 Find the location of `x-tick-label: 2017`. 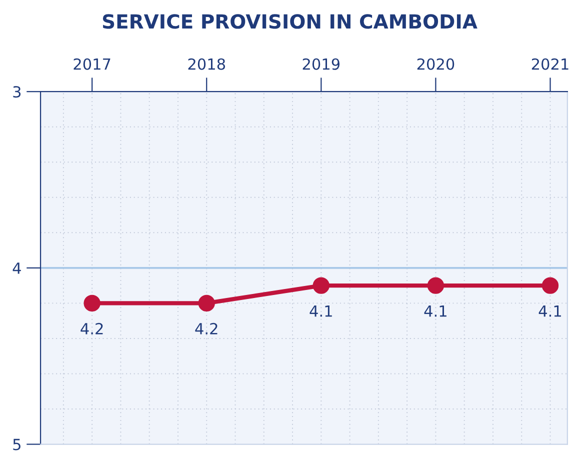

x-tick-label: 2017 is located at coordinates (92, 64).